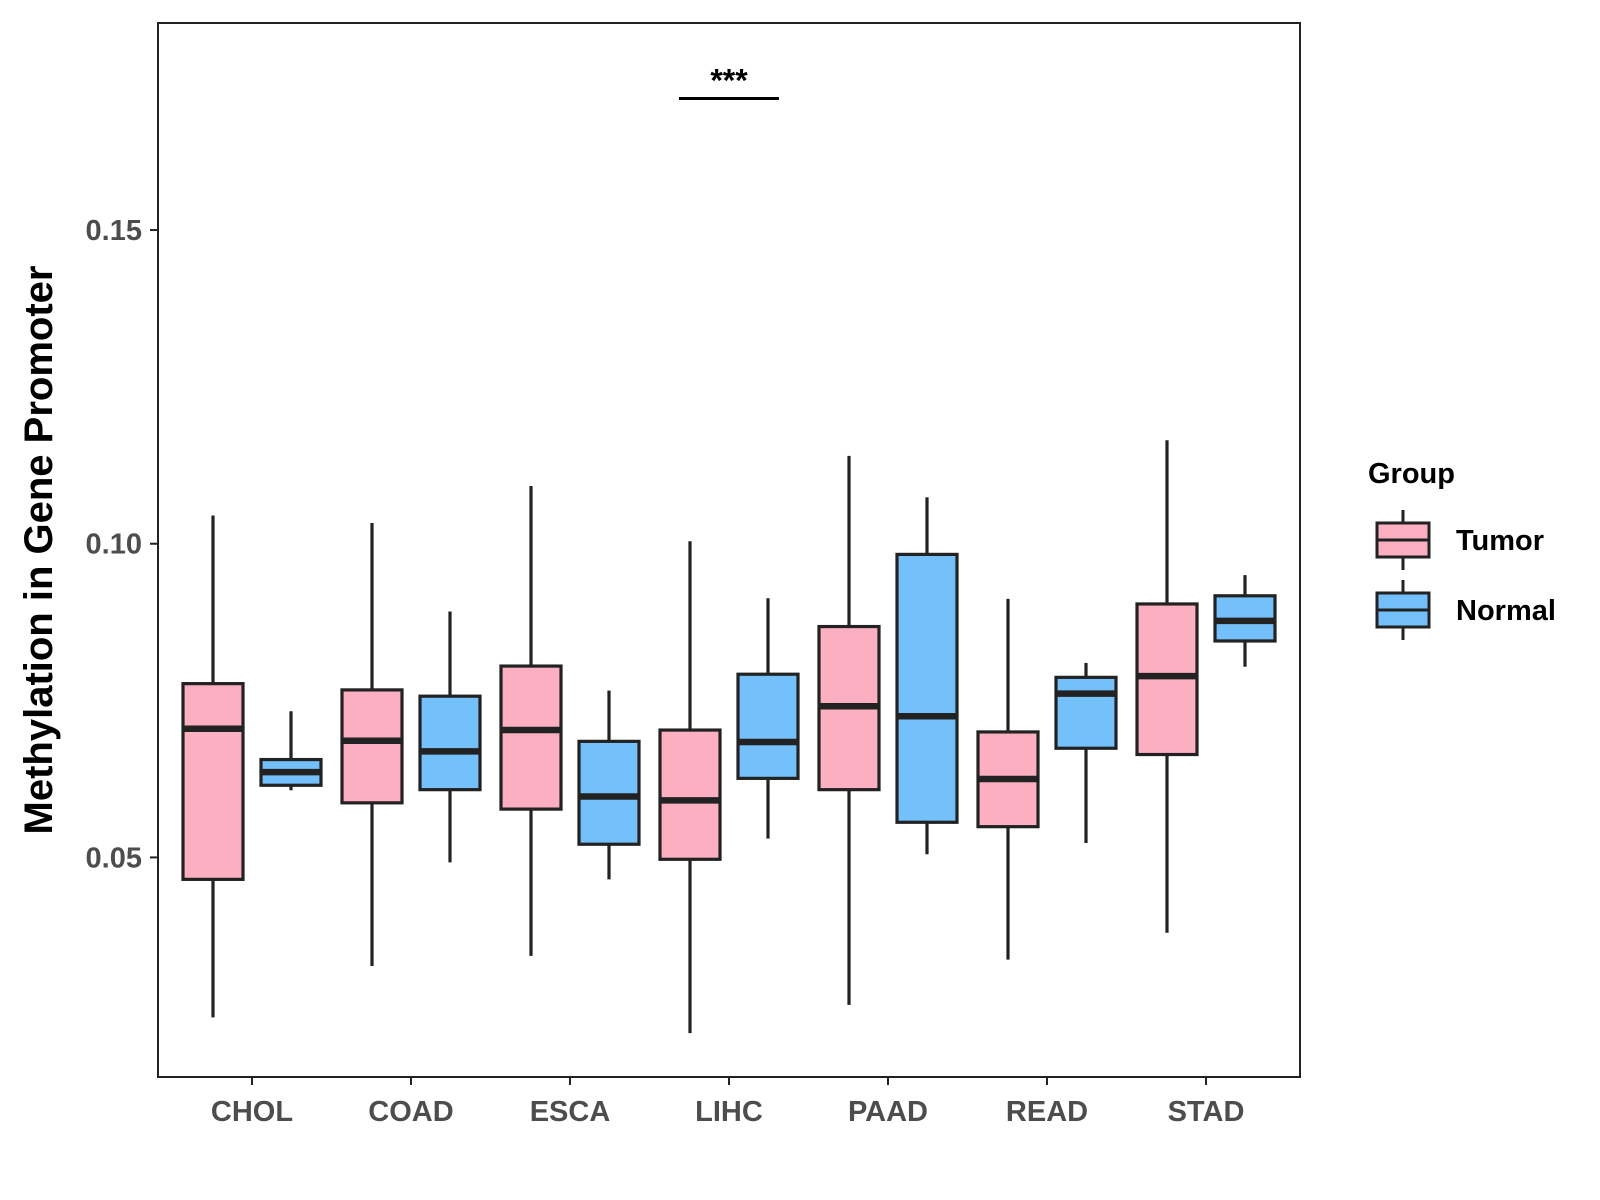  Describe the element at coordinates (410, 1112) in the screenshot. I see `x-tick-label-coad: COAD` at that location.